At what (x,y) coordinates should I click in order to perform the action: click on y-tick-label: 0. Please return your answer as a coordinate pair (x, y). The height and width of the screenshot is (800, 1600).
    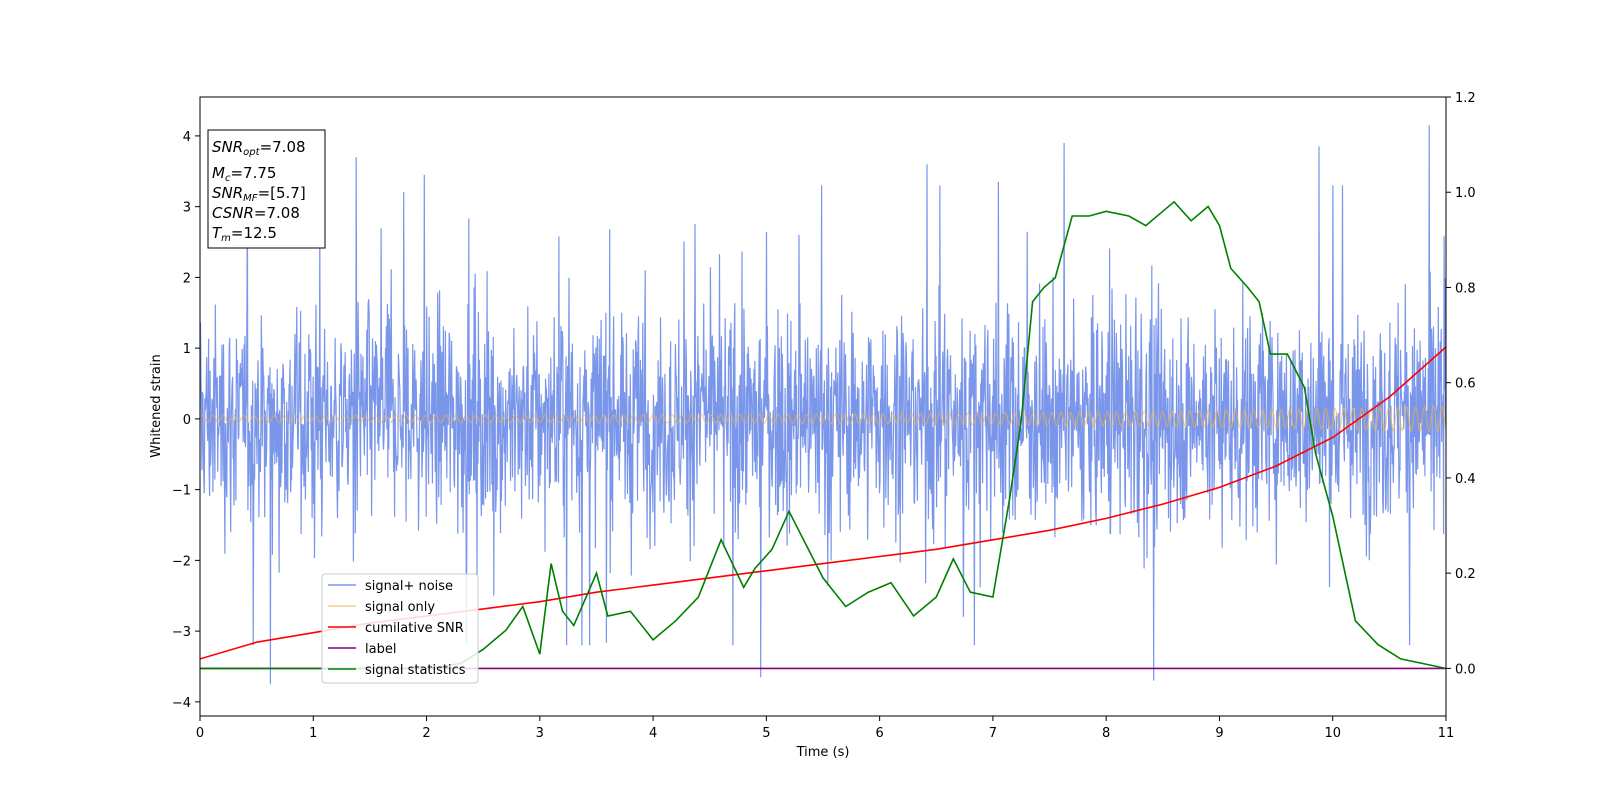
    Looking at the image, I should click on (187, 420).